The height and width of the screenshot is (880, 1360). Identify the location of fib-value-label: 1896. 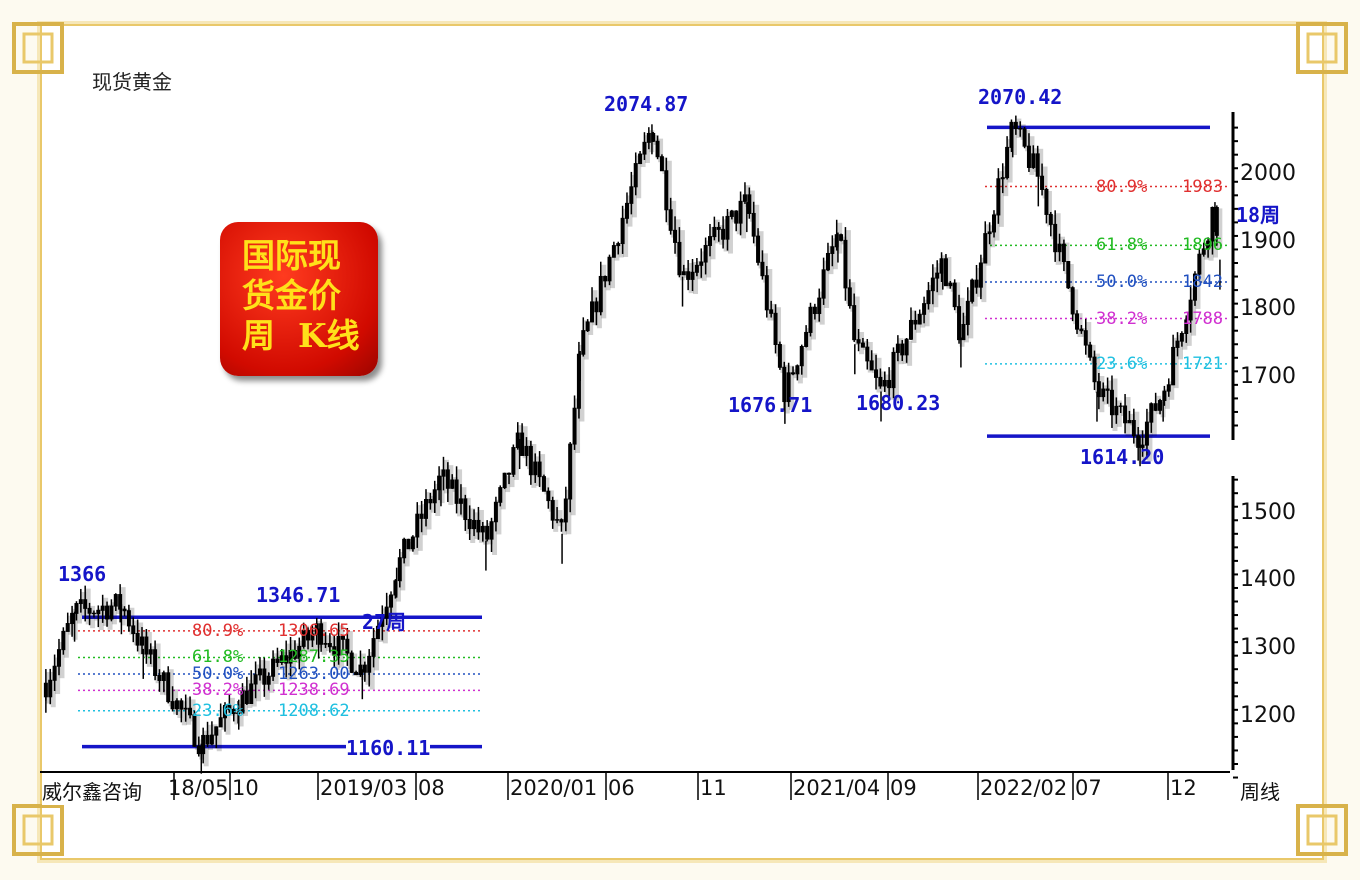
(1202, 245).